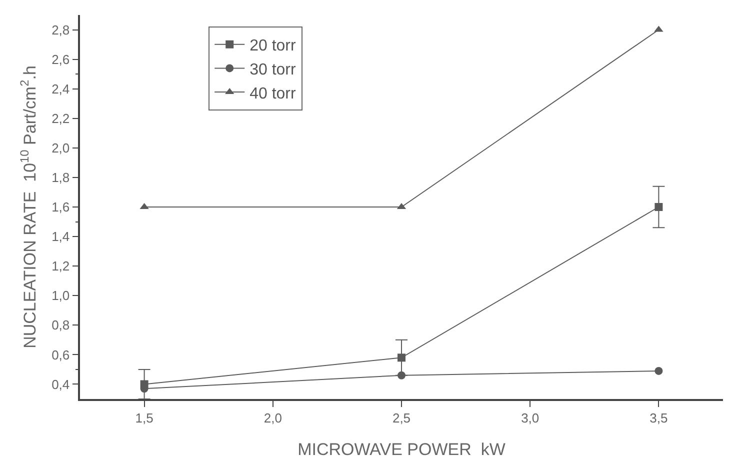  Describe the element at coordinates (659, 418) in the screenshot. I see `x-tick-label: 3,5` at that location.